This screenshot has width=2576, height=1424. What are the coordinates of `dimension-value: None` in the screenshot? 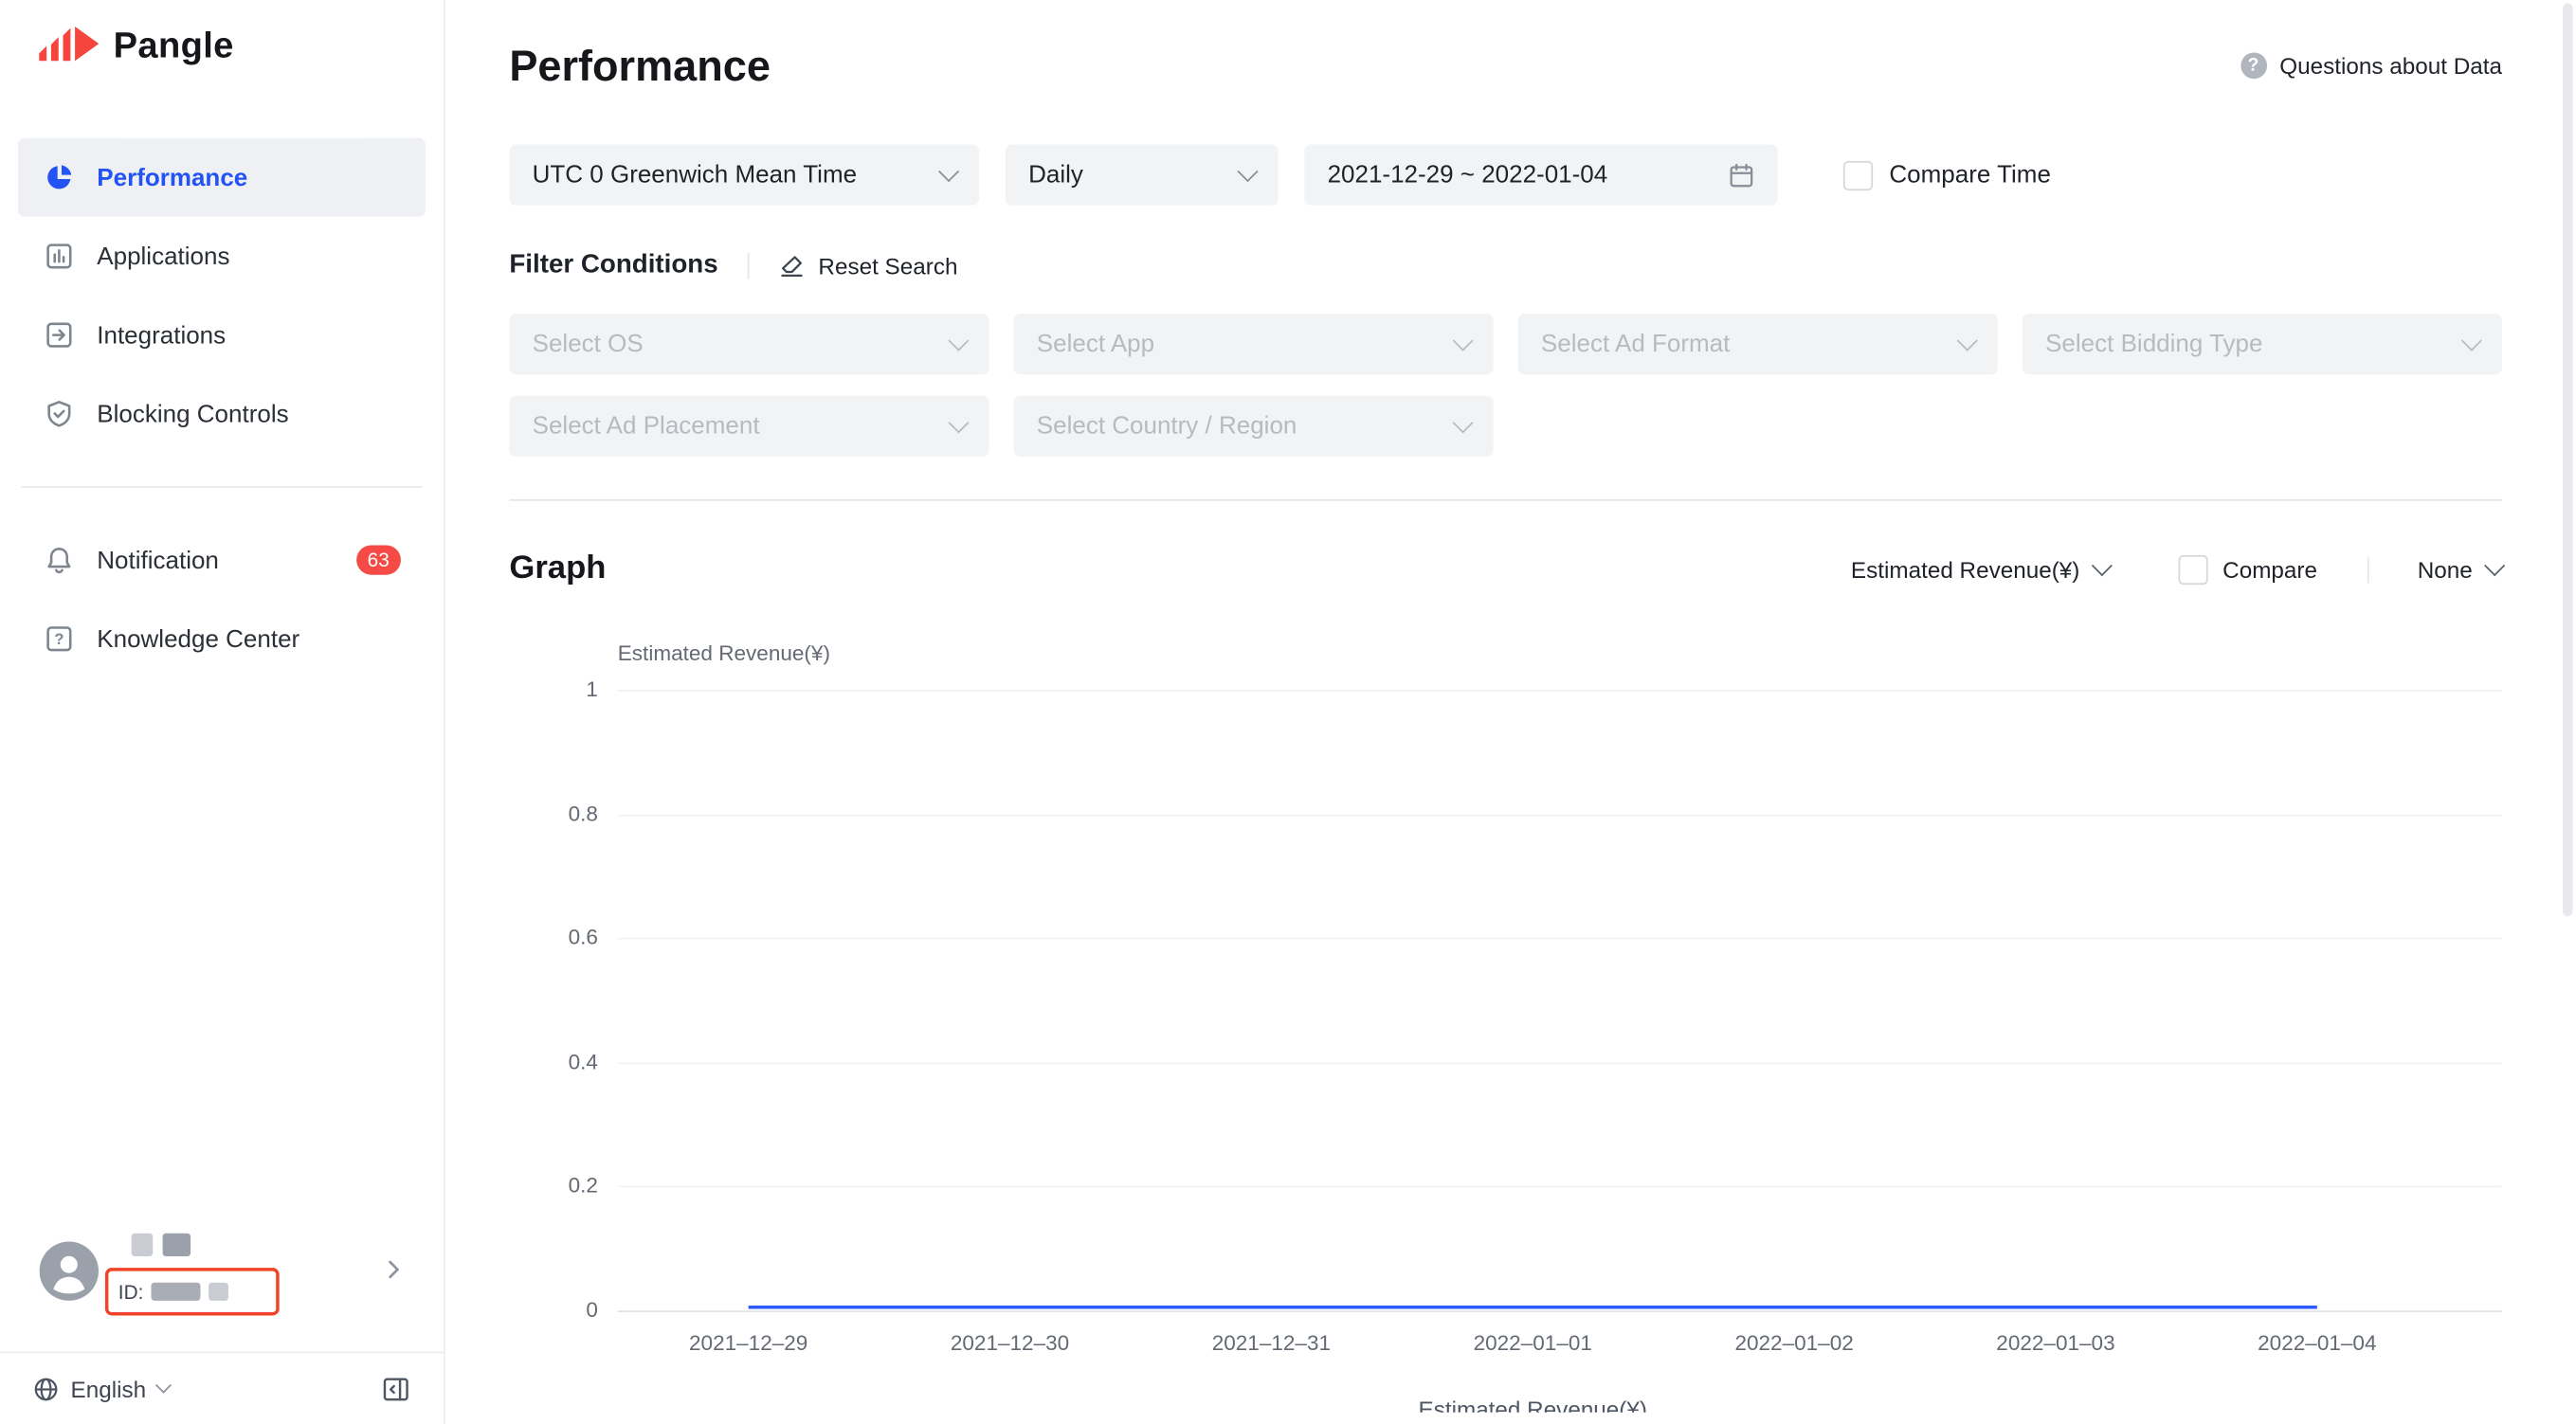 It's located at (2445, 569).